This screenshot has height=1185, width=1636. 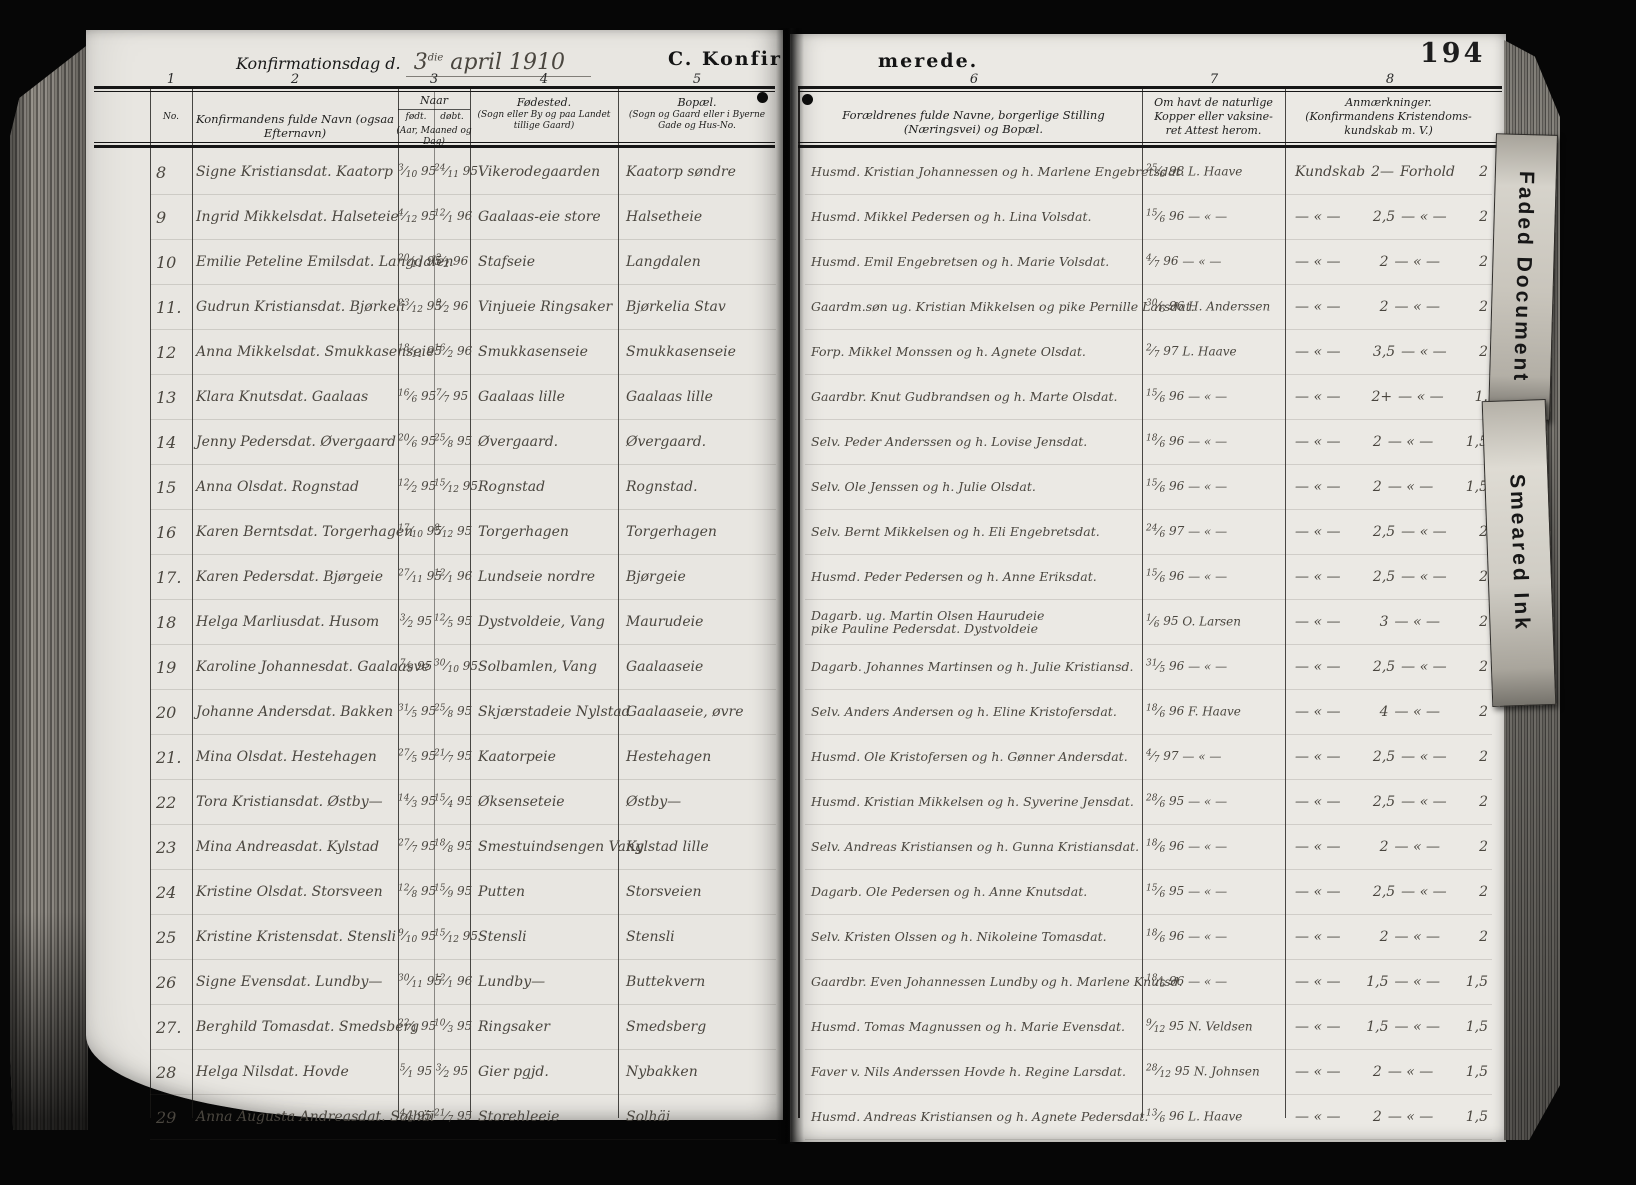 What do you see at coordinates (308, 1027) in the screenshot?
I see `record-name: Berghild Tomasdat. Smedsberg` at bounding box center [308, 1027].